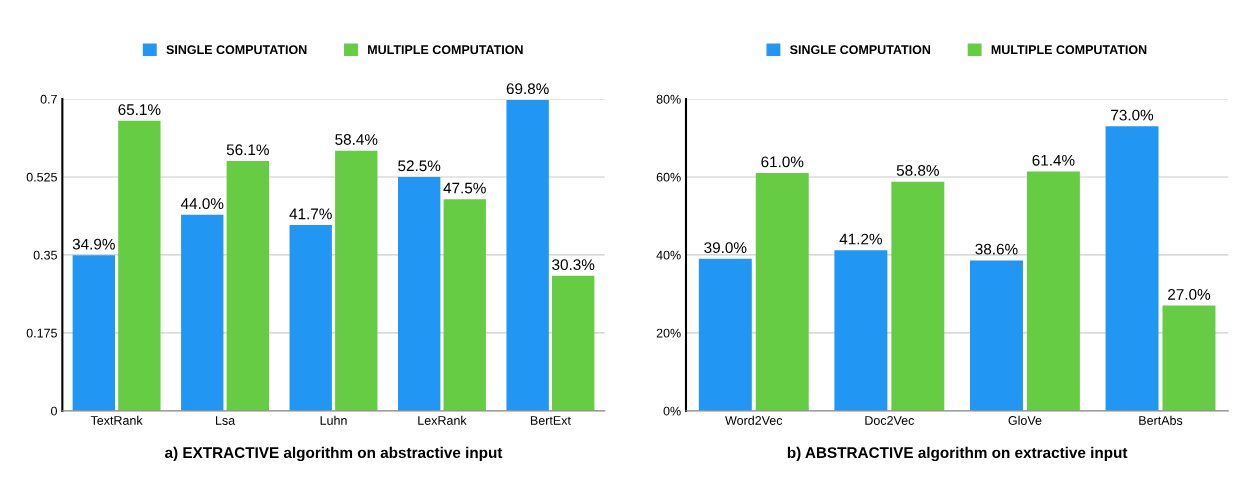 The image size is (1247, 495). I want to click on y-tick-label: 0.7, so click(48, 99).